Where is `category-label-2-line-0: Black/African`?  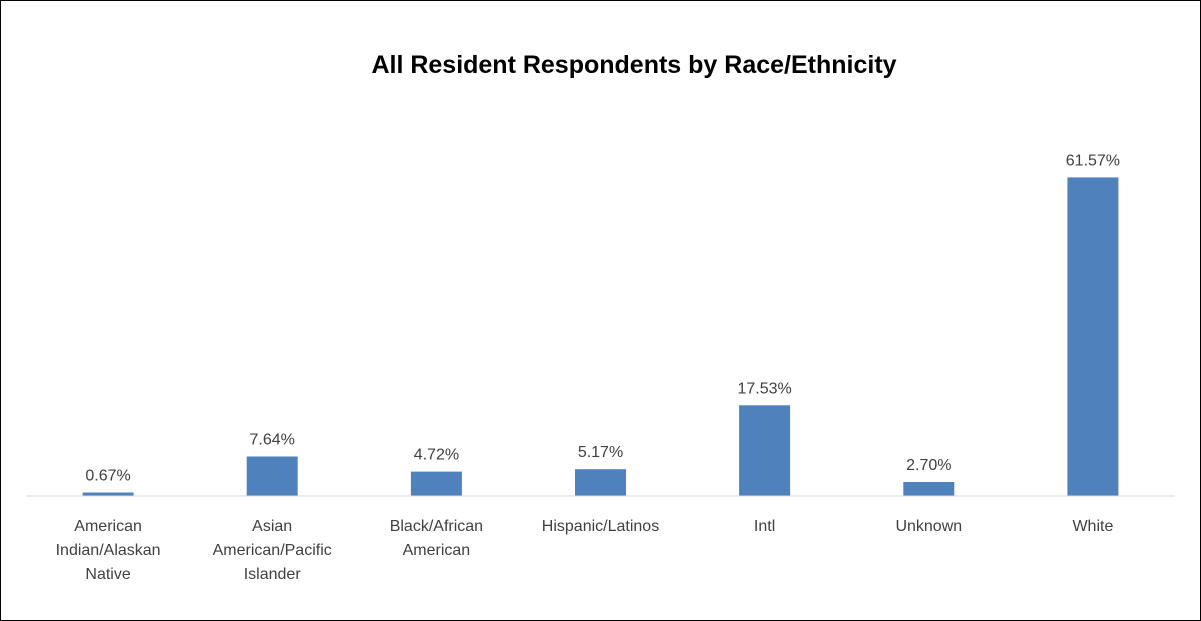
category-label-2-line-0: Black/African is located at coordinates (436, 526).